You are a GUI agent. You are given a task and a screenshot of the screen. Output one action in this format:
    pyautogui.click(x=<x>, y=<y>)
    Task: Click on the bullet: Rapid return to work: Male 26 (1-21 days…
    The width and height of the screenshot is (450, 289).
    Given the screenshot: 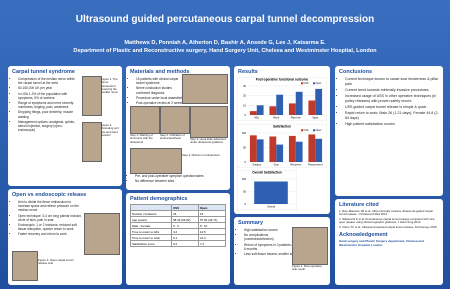 What is the action you would take?
    pyautogui.click(x=392, y=116)
    